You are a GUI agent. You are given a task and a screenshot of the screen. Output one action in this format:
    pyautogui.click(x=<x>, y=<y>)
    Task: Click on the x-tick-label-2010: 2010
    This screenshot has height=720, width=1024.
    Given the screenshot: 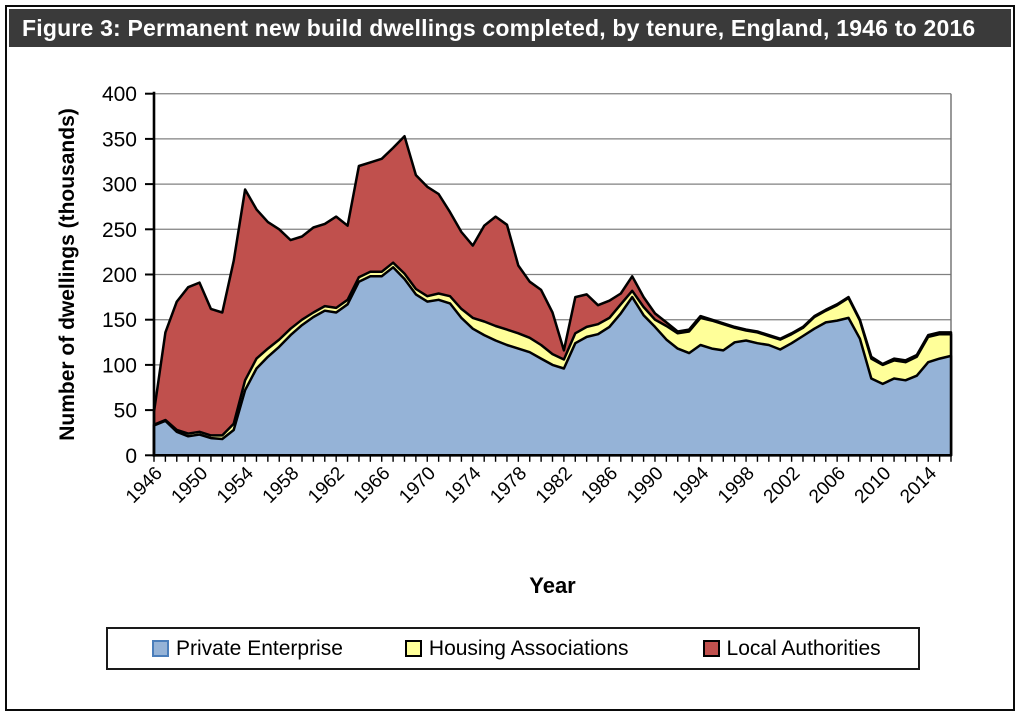 What is the action you would take?
    pyautogui.click(x=873, y=485)
    